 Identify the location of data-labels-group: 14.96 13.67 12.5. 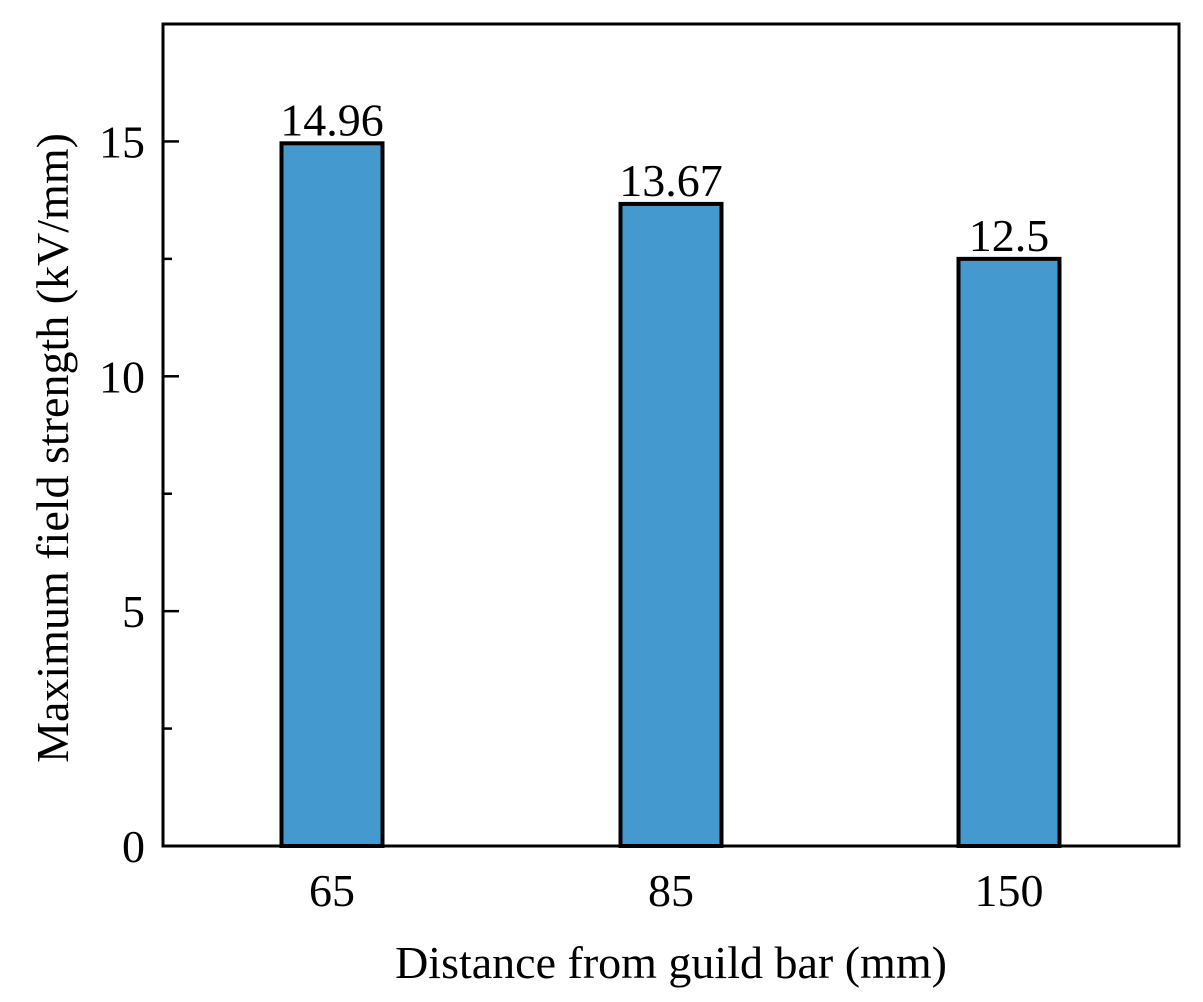
(664, 177).